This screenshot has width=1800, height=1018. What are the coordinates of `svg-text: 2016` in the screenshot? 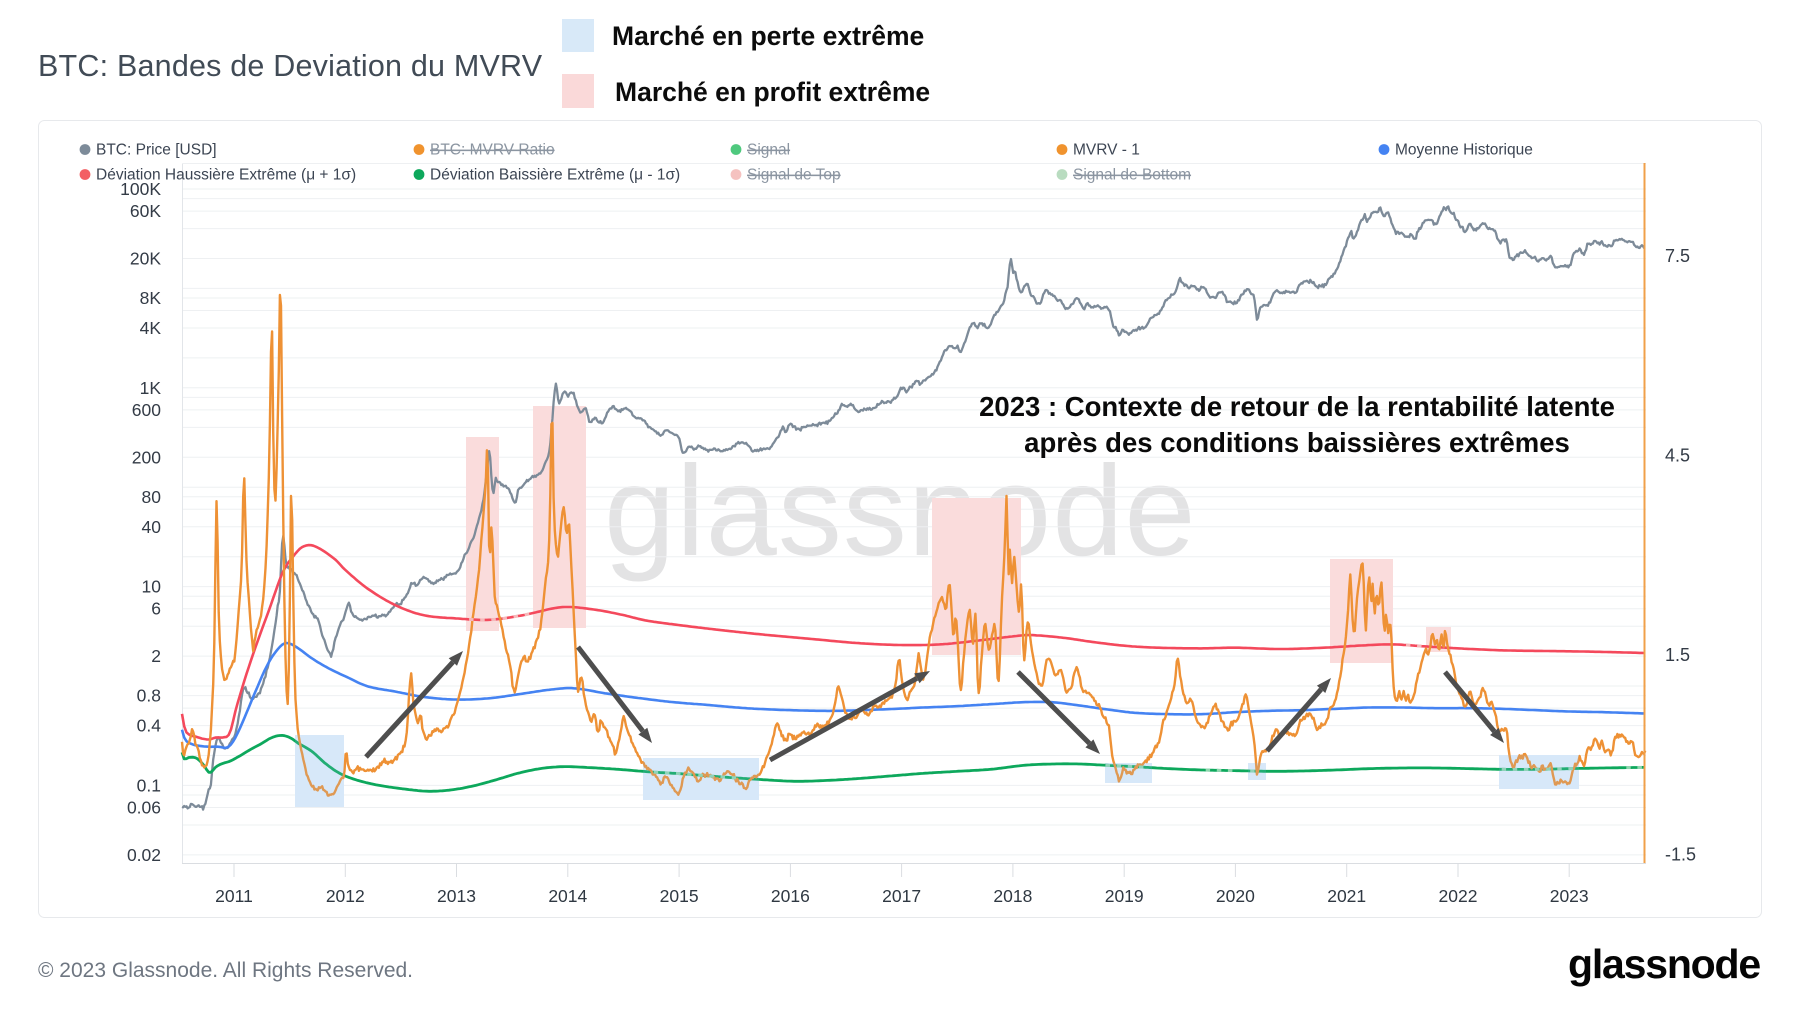 It's located at (790, 896).